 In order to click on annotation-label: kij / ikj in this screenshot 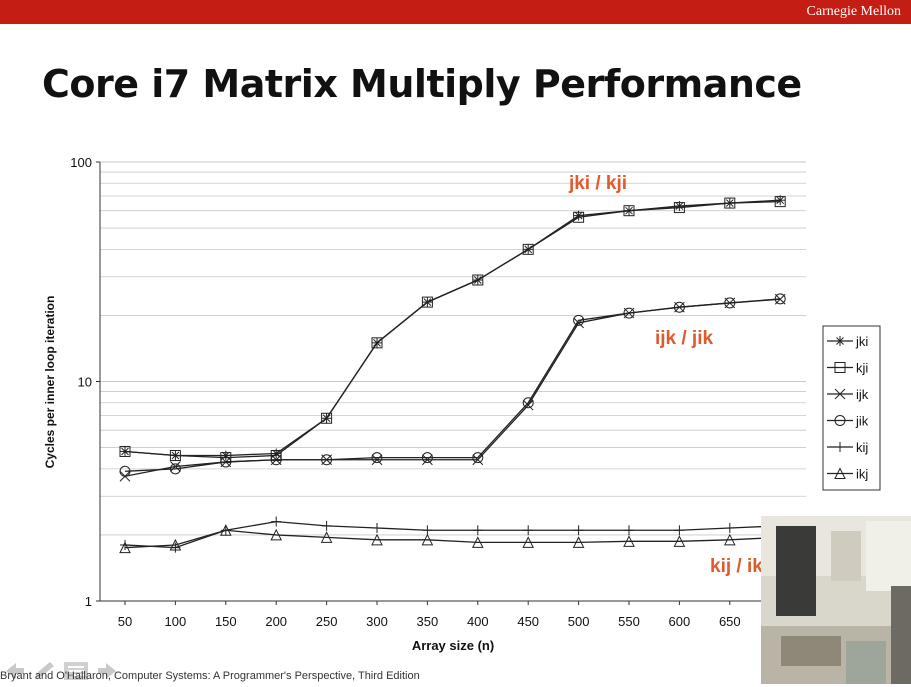, I will do `click(739, 566)`.